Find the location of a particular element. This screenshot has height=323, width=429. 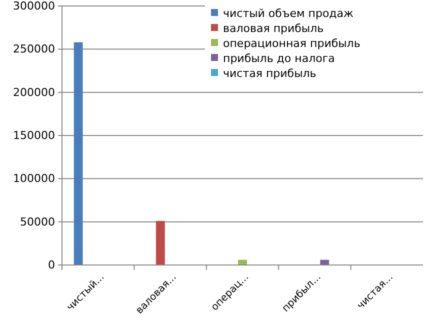

y-tick-label: 300000 is located at coordinates (34, 6).